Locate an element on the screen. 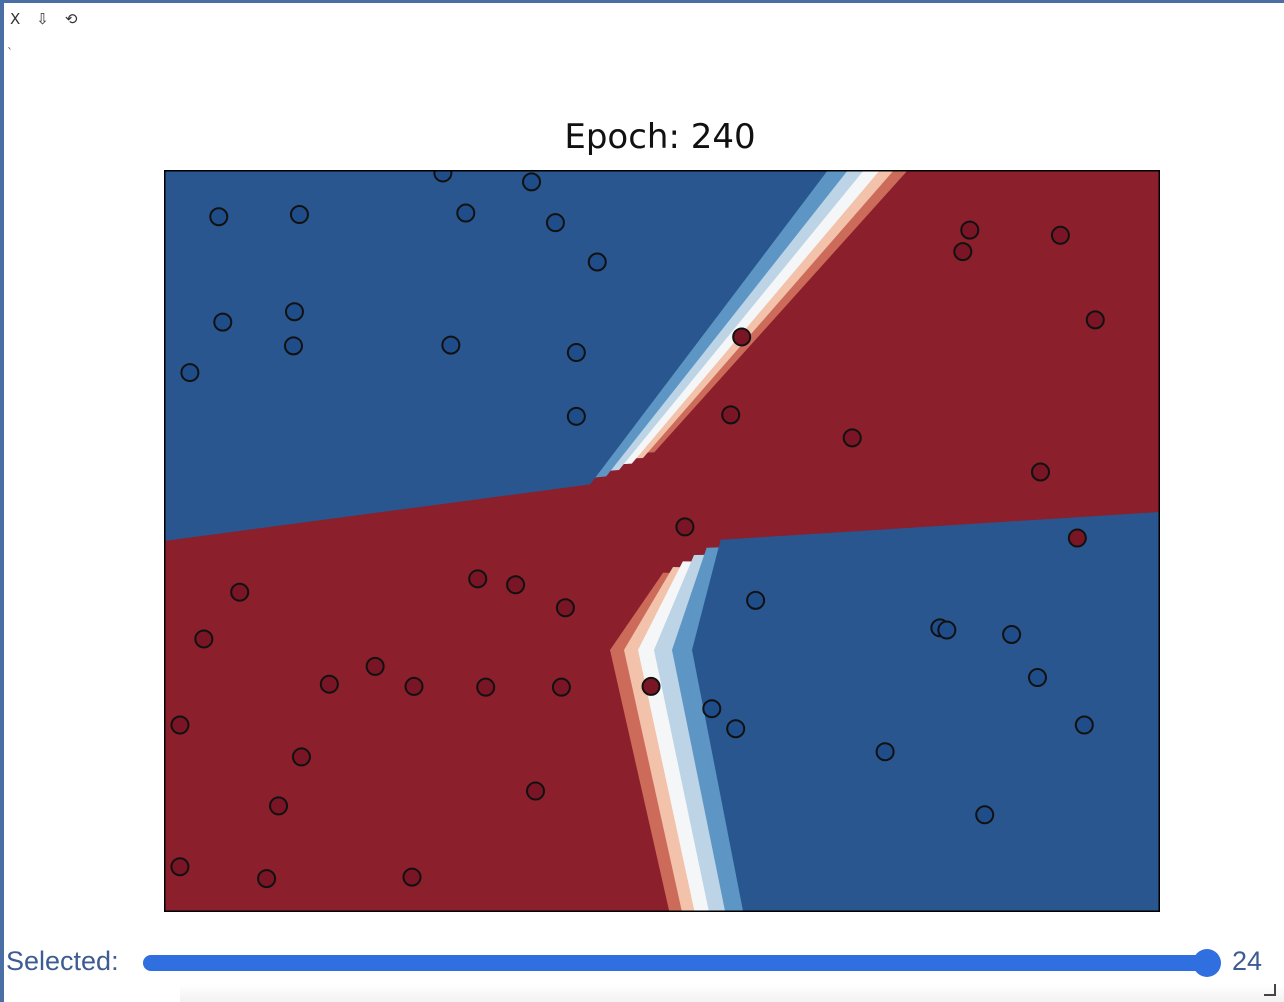  slider-fill is located at coordinates (678, 963).